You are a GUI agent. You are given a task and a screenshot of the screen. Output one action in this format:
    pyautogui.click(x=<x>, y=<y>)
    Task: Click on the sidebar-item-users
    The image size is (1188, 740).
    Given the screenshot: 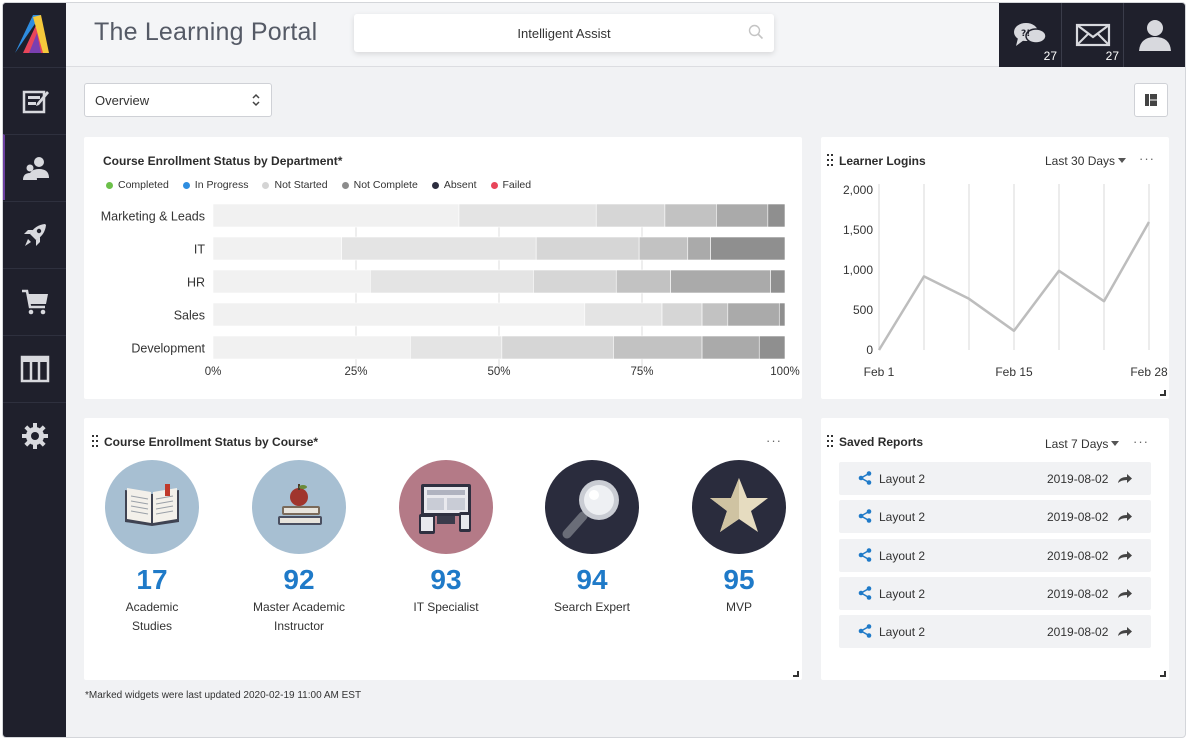 What is the action you would take?
    pyautogui.click(x=34, y=167)
    